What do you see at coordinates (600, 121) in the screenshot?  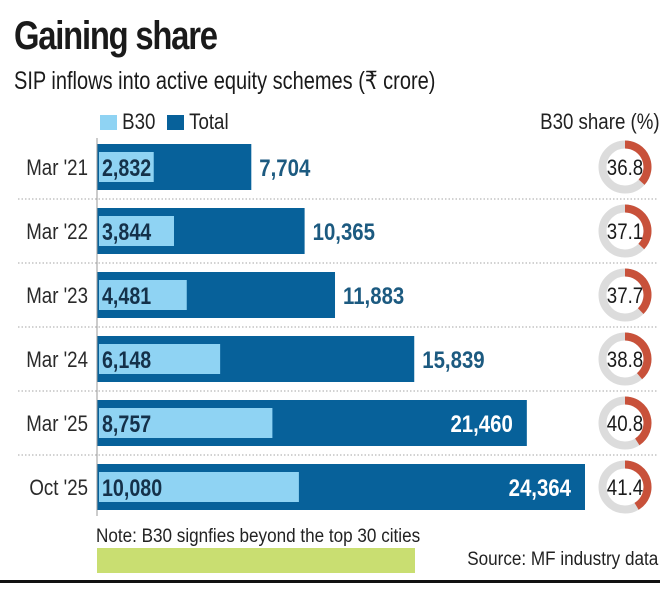 I see `share-column-header: B30 share (%)` at bounding box center [600, 121].